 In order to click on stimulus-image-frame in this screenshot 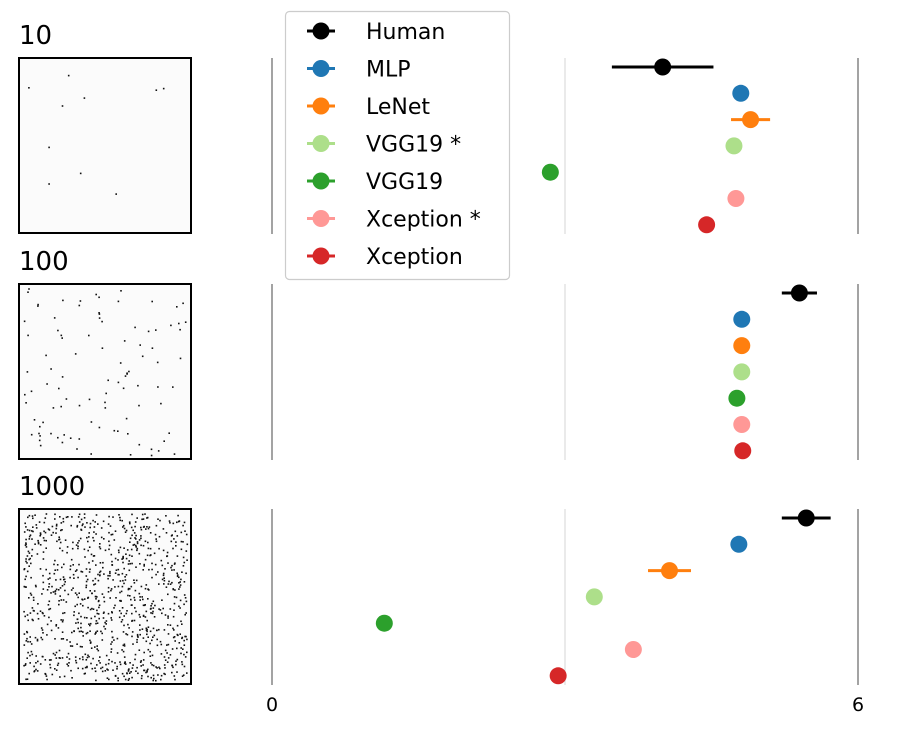, I will do `click(105, 596)`.